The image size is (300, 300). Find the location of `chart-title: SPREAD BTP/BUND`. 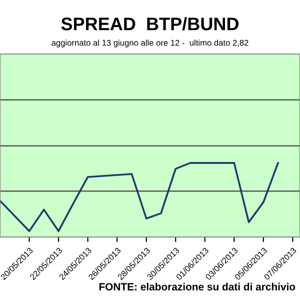

chart-title: SPREAD BTP/BUND is located at coordinates (150, 24).